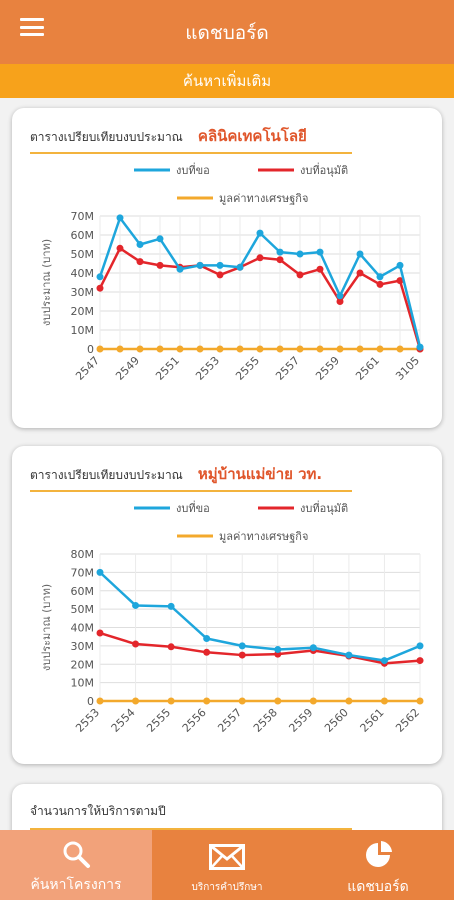 The width and height of the screenshot is (454, 900). What do you see at coordinates (227, 857) in the screenshot?
I see `envelope-icon` at bounding box center [227, 857].